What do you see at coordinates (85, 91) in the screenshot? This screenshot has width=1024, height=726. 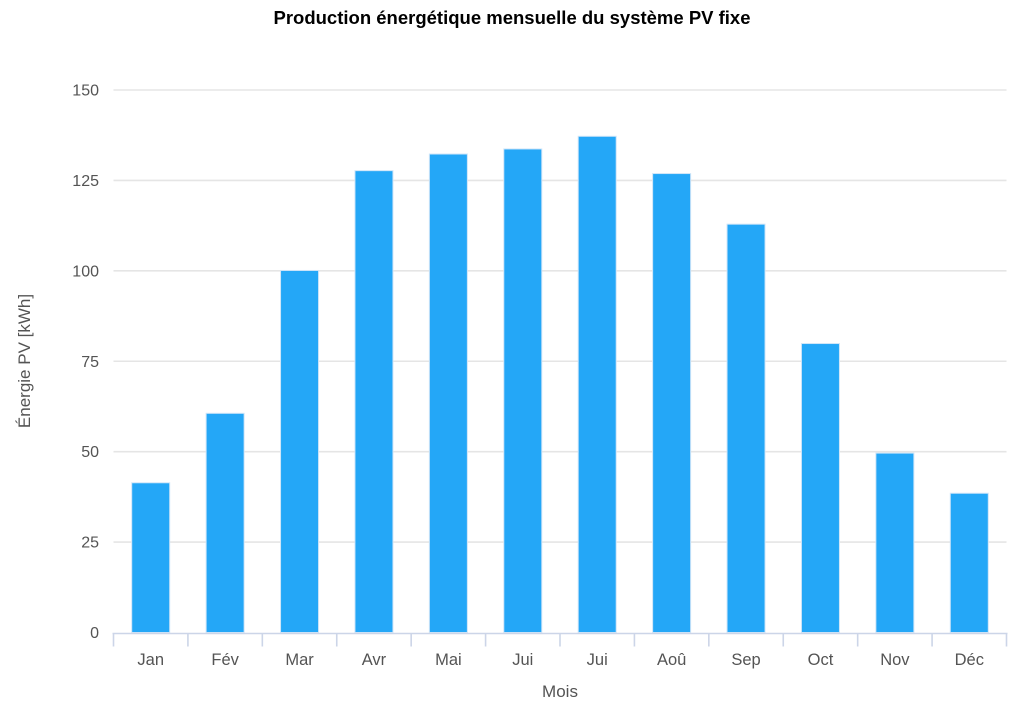 I see `y-tick-label-150: 150` at bounding box center [85, 91].